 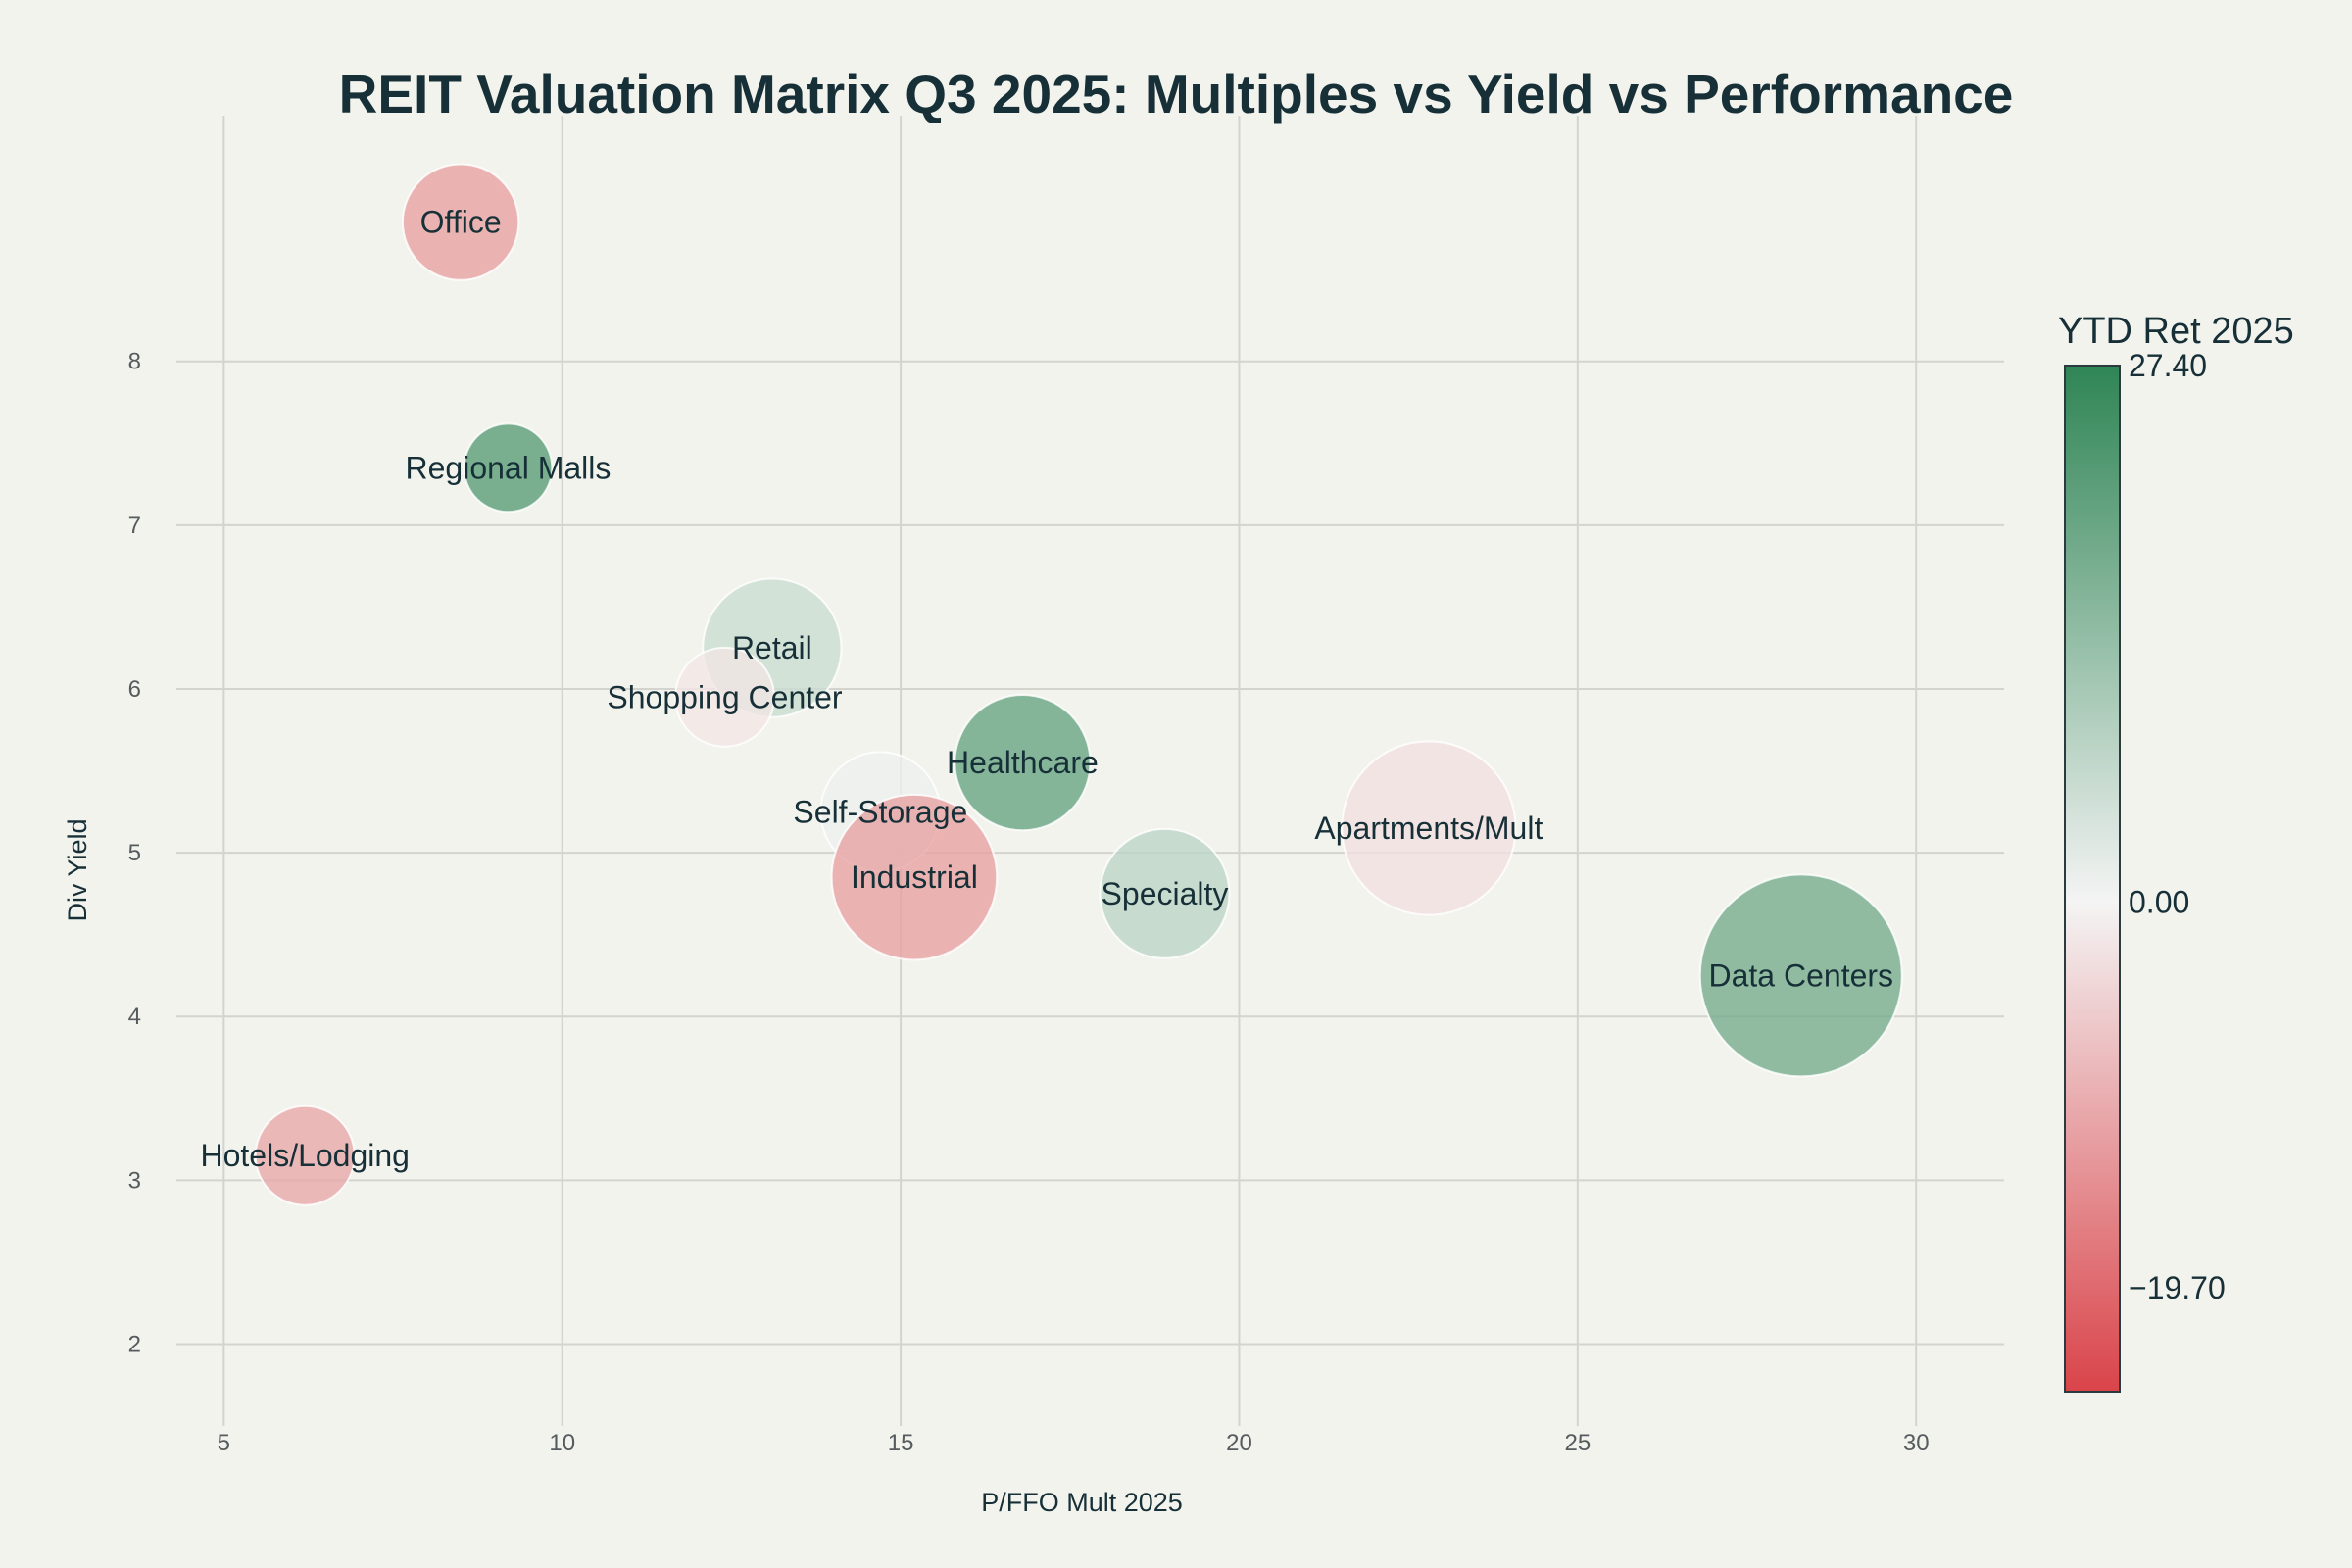 I want to click on y-tick-label: 4, so click(x=134, y=1017).